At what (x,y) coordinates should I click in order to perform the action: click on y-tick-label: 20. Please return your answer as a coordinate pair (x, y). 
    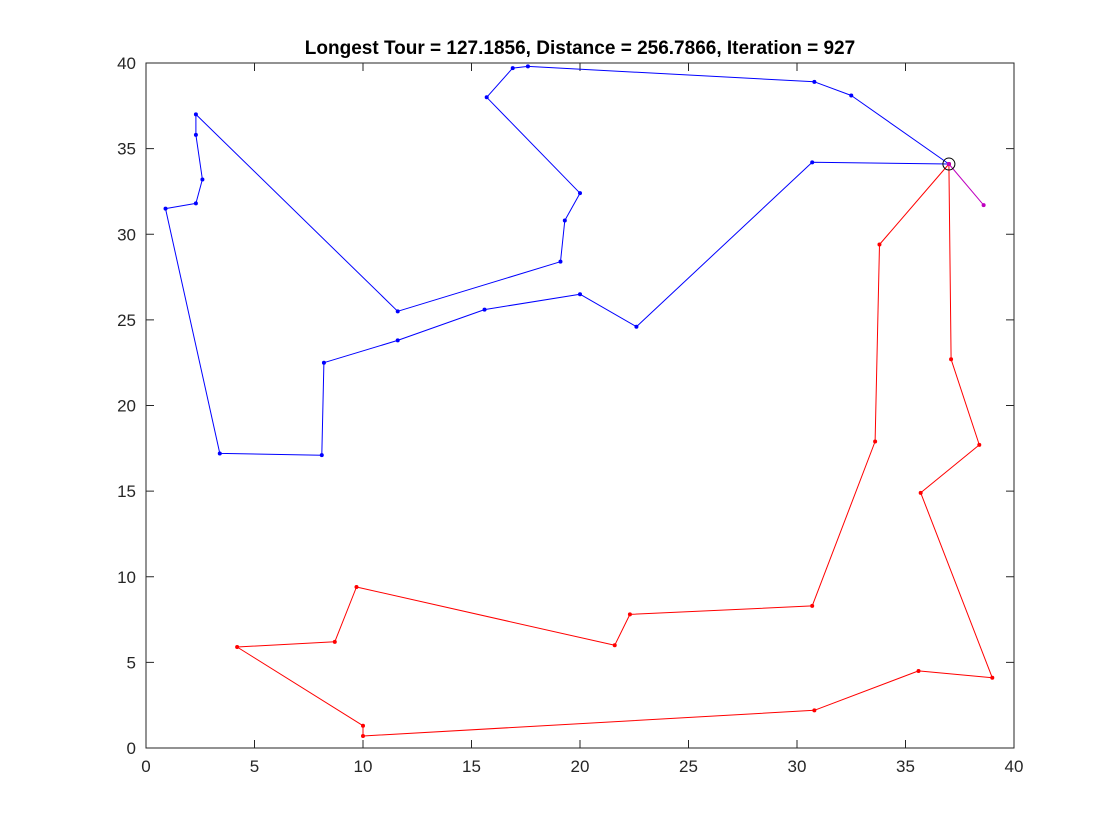
    Looking at the image, I should click on (126, 406).